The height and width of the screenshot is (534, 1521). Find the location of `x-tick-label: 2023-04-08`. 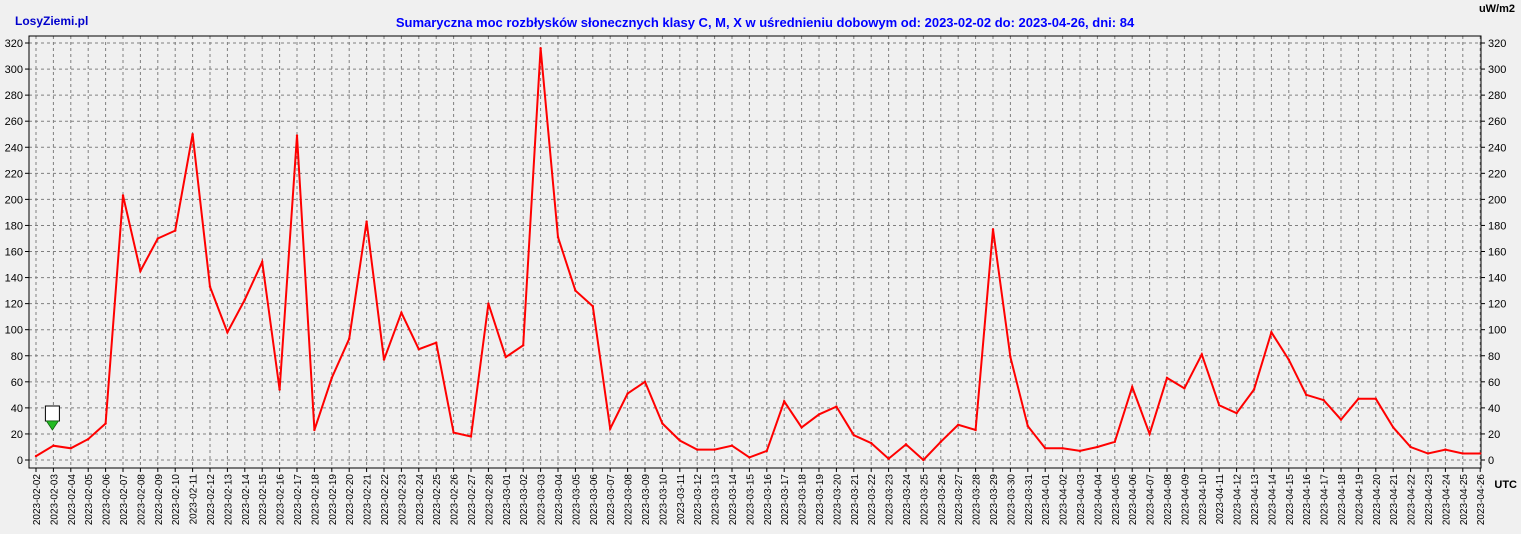

x-tick-label: 2023-04-08 is located at coordinates (1168, 500).